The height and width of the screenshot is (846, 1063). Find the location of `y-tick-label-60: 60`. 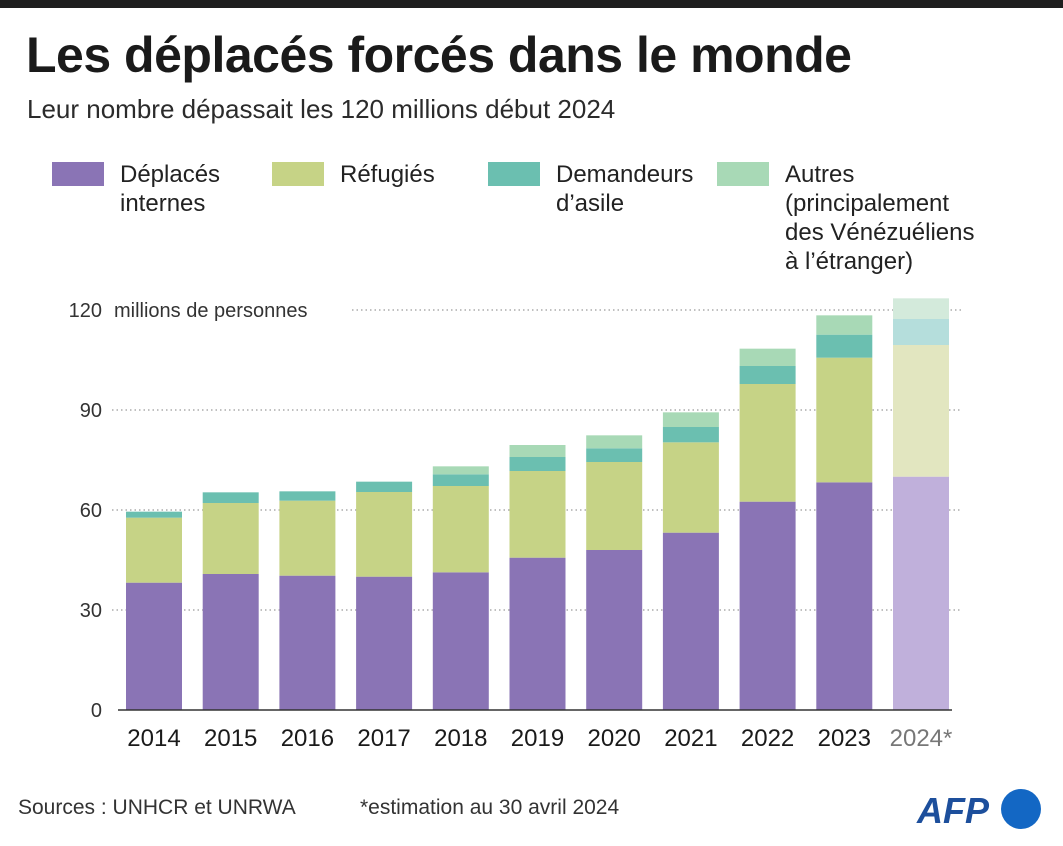

y-tick-label-60: 60 is located at coordinates (91, 511).